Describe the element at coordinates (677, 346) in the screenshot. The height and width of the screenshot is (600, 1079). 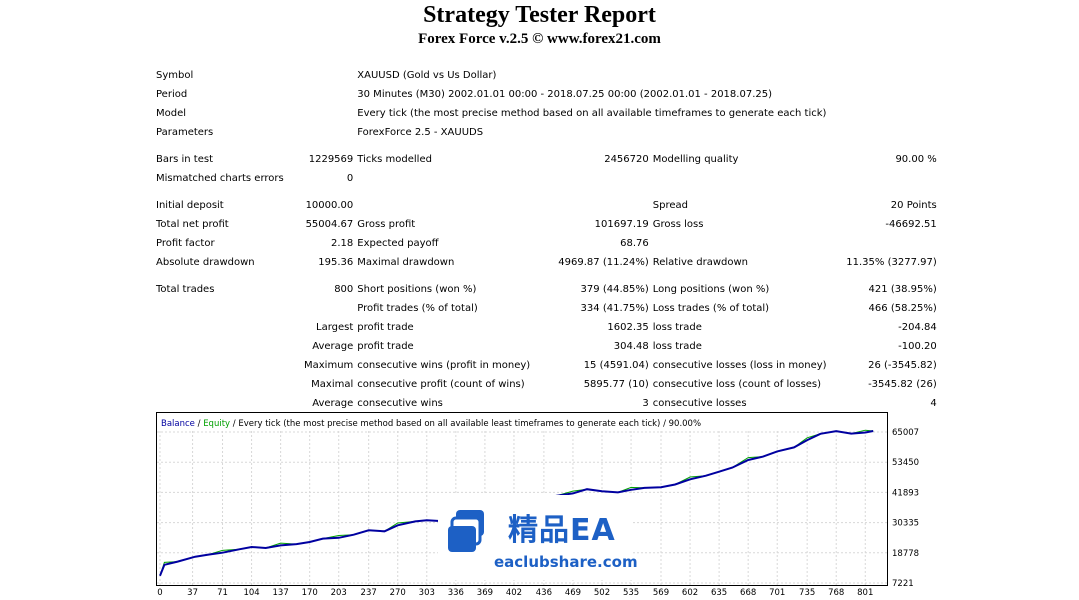
I see `average-loss-label: loss trade` at that location.